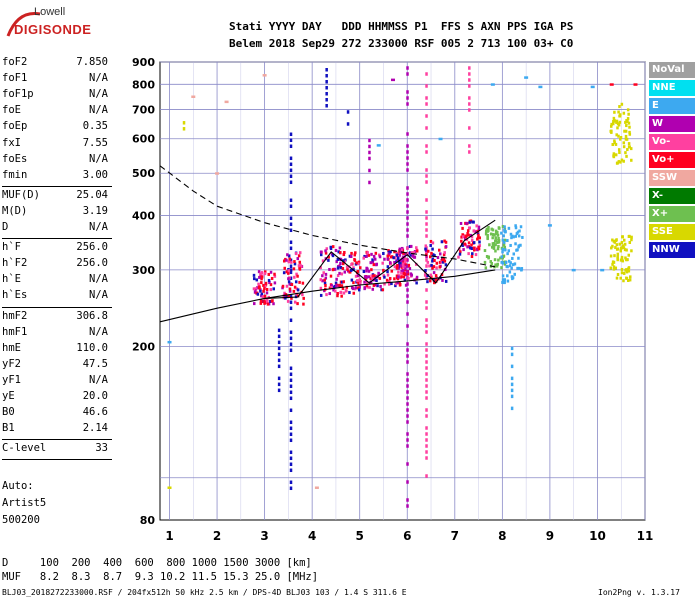 Image resolution: width=700 pixels, height=600 pixels. Describe the element at coordinates (24, 448) in the screenshot. I see `param-label: C-level` at that location.